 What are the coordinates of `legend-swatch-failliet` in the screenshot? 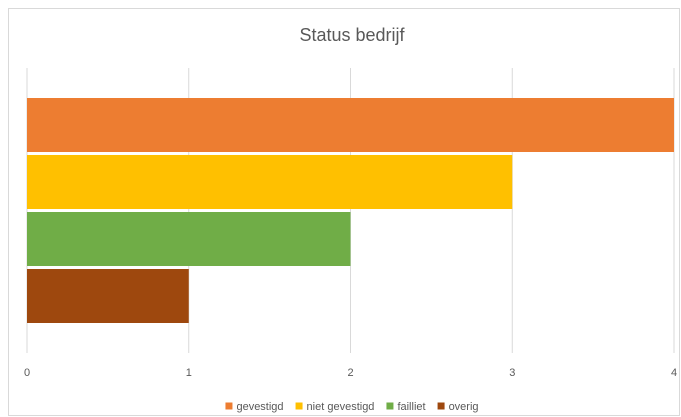 It's located at (390, 406).